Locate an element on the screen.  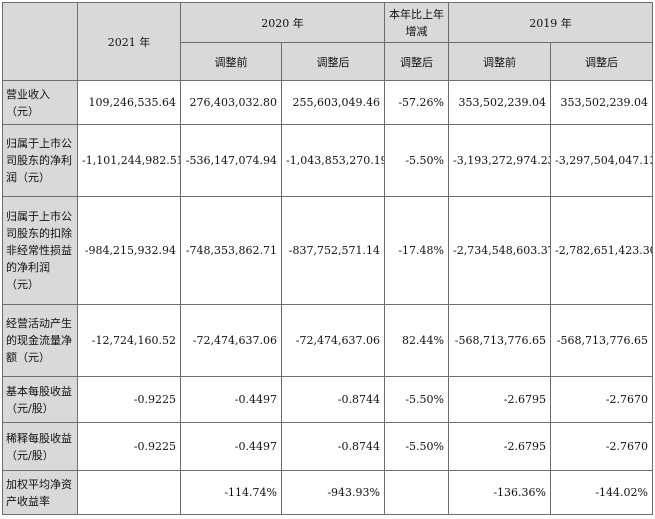
cell-2021 is located at coordinates (129, 492).